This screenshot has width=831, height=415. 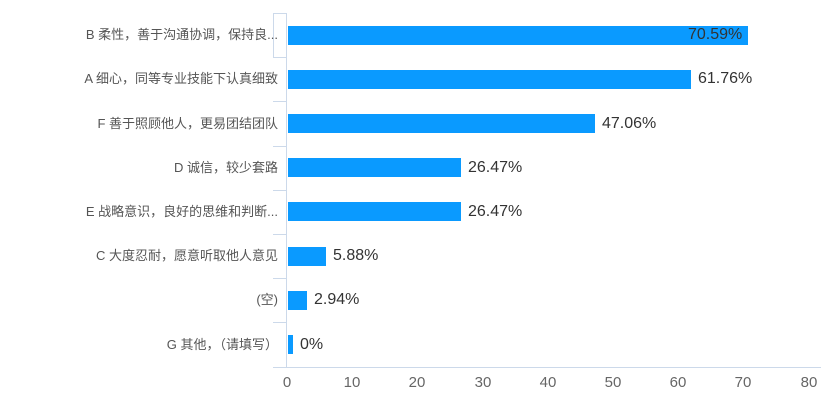 I want to click on value-label: 5.88%, so click(x=356, y=255).